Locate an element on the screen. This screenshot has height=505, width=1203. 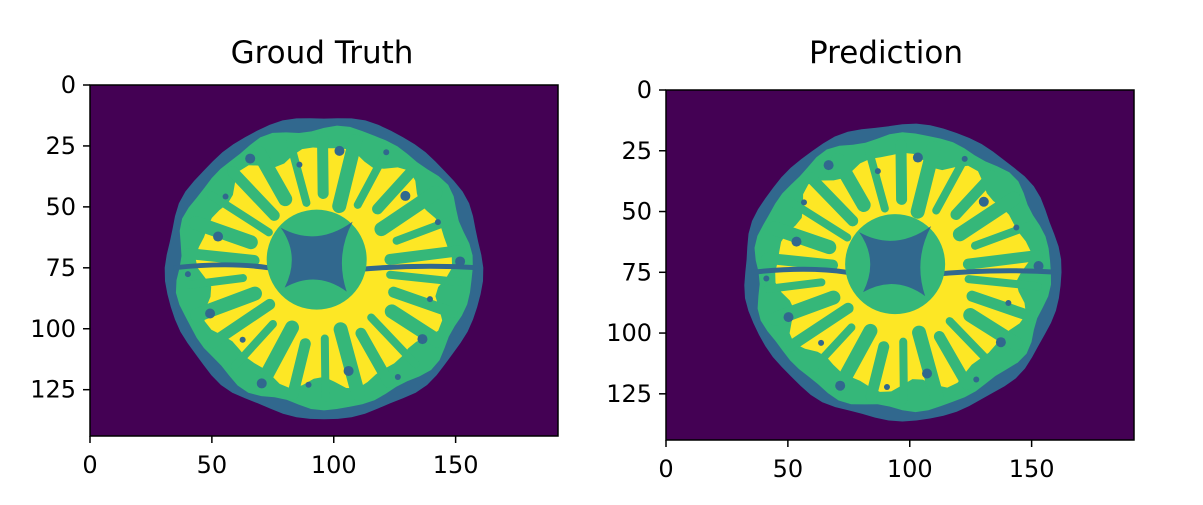
y-axis: 0 25 50 75 100 125 is located at coordinates (60, 237).